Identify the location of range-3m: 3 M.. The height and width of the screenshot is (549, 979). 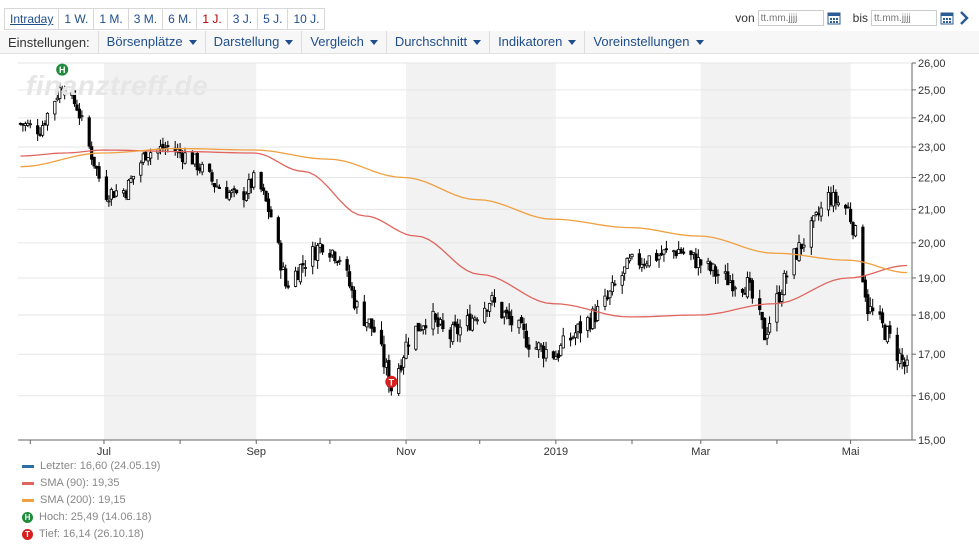
(146, 19).